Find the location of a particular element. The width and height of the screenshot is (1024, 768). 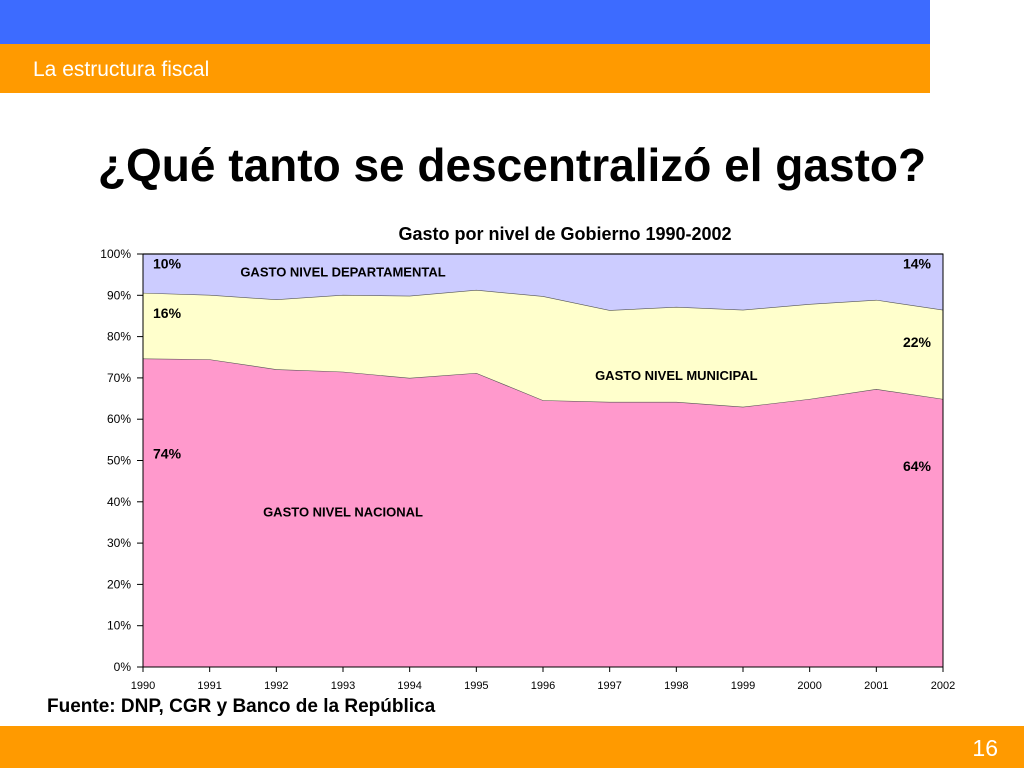

y-tick-label: 40% is located at coordinates (119, 502).